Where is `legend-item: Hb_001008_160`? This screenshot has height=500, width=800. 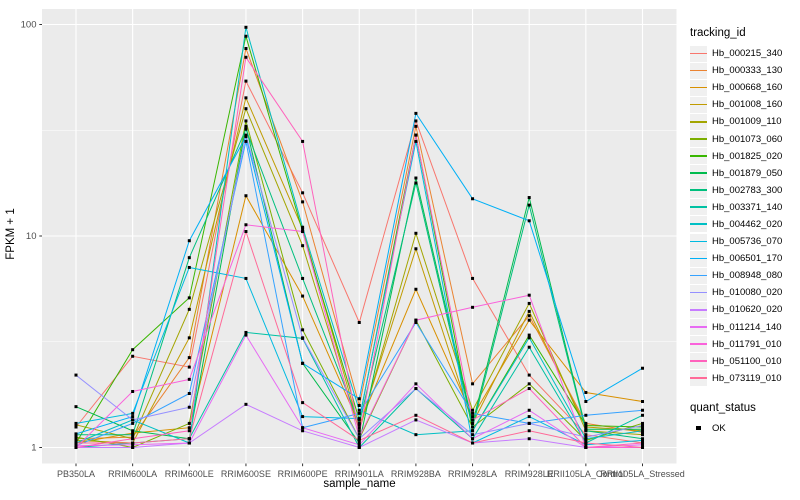 legend-item: Hb_001008_160 is located at coordinates (744, 104).